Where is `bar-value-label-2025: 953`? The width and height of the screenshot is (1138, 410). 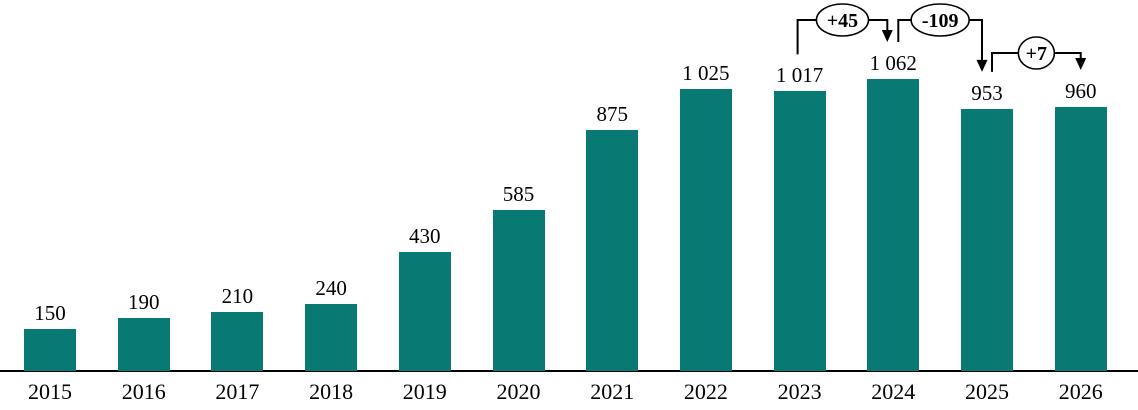
bar-value-label-2025: 953 is located at coordinates (987, 92).